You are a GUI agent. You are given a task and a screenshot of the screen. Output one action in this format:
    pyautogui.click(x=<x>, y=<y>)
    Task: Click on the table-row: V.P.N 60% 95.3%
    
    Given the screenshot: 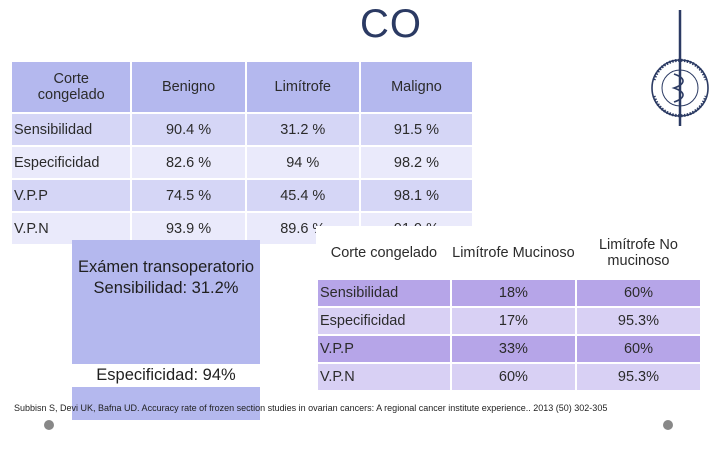 What is the action you would take?
    pyautogui.click(x=509, y=377)
    